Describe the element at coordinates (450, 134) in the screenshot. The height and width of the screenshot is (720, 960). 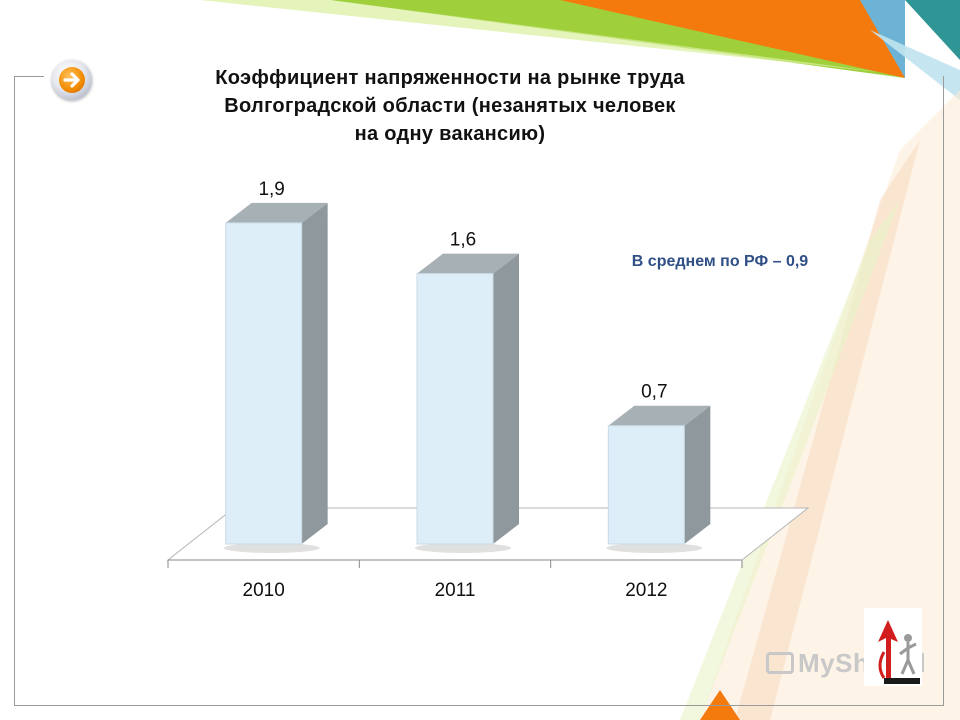
I see `title-line-3: на одну вакансию)` at that location.